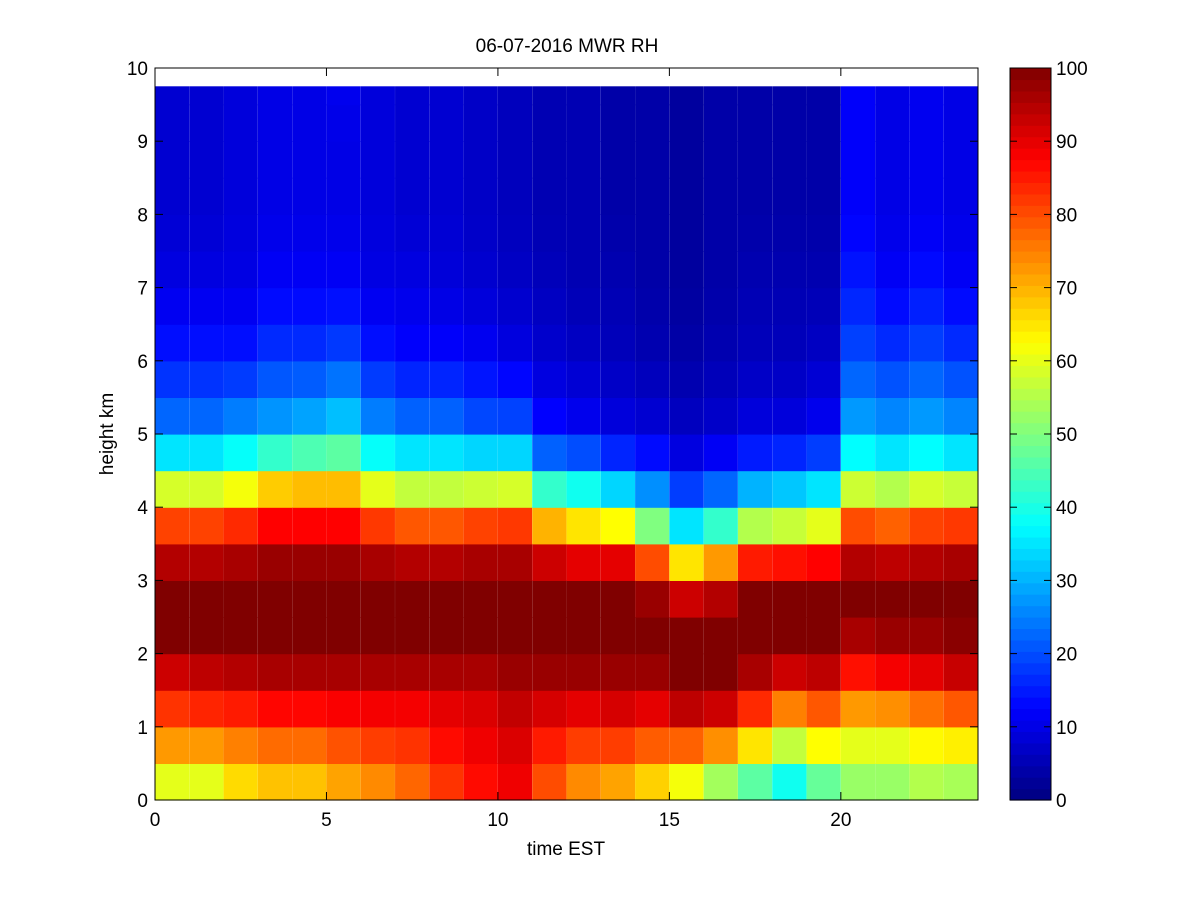 Image resolution: width=1200 pixels, height=905 pixels. Describe the element at coordinates (1066, 289) in the screenshot. I see `colorbar-tick-label: 70` at that location.